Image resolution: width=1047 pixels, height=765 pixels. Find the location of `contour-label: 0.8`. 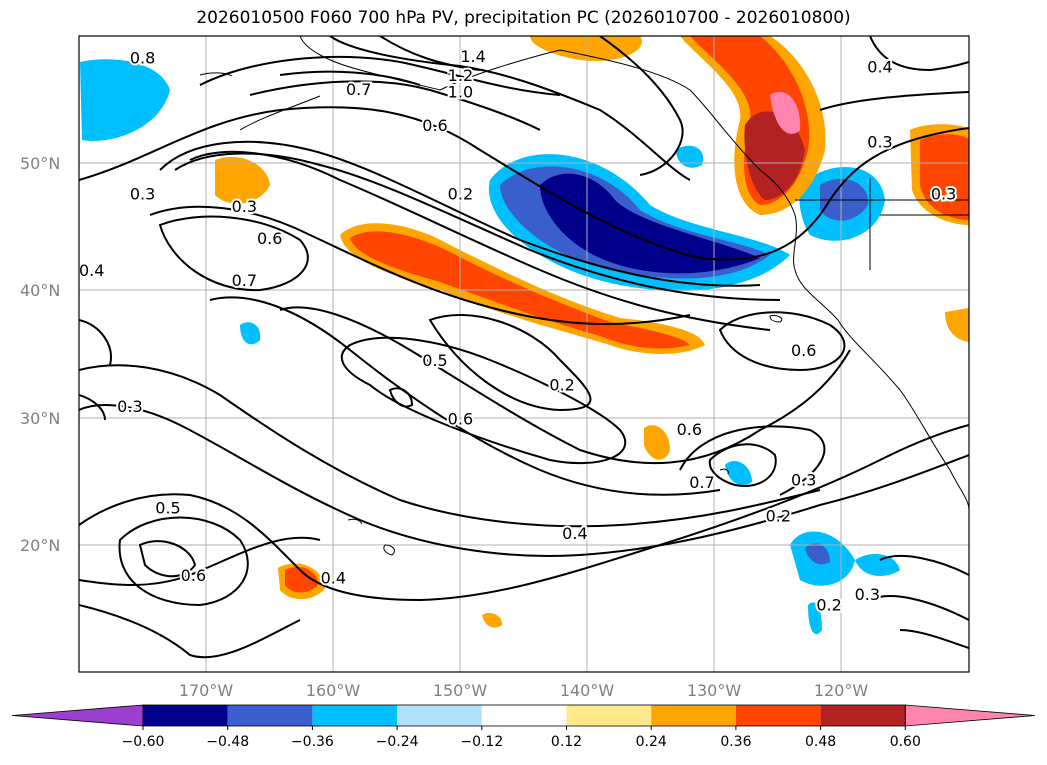

contour-label: 0.8 is located at coordinates (142, 57).